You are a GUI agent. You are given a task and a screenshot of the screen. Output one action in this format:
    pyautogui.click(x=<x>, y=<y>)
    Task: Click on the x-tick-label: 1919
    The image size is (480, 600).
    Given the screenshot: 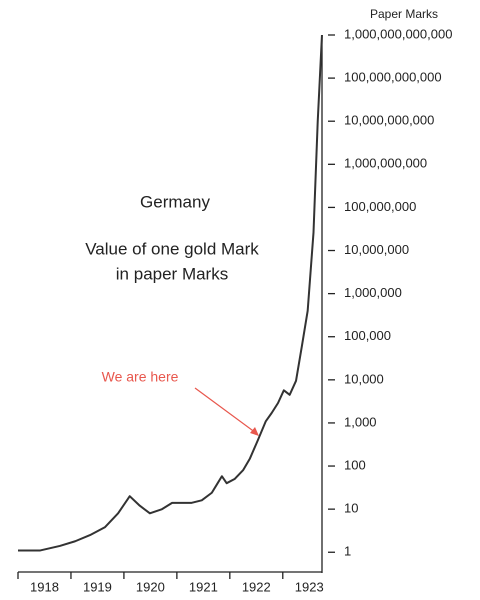 What is the action you would take?
    pyautogui.click(x=97, y=586)
    